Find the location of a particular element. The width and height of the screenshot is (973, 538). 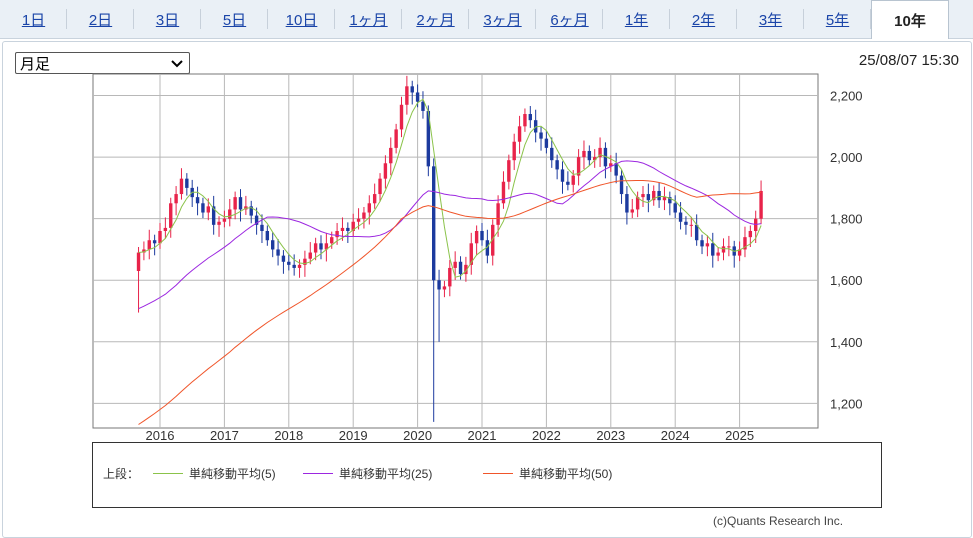

period-tabs: 1日 2日 3日 5日 10日 1ヶ月 2ヶ月 3ヶ月 6ヶ月 1年 2年 3年 5年 10年 is located at coordinates (486, 19).